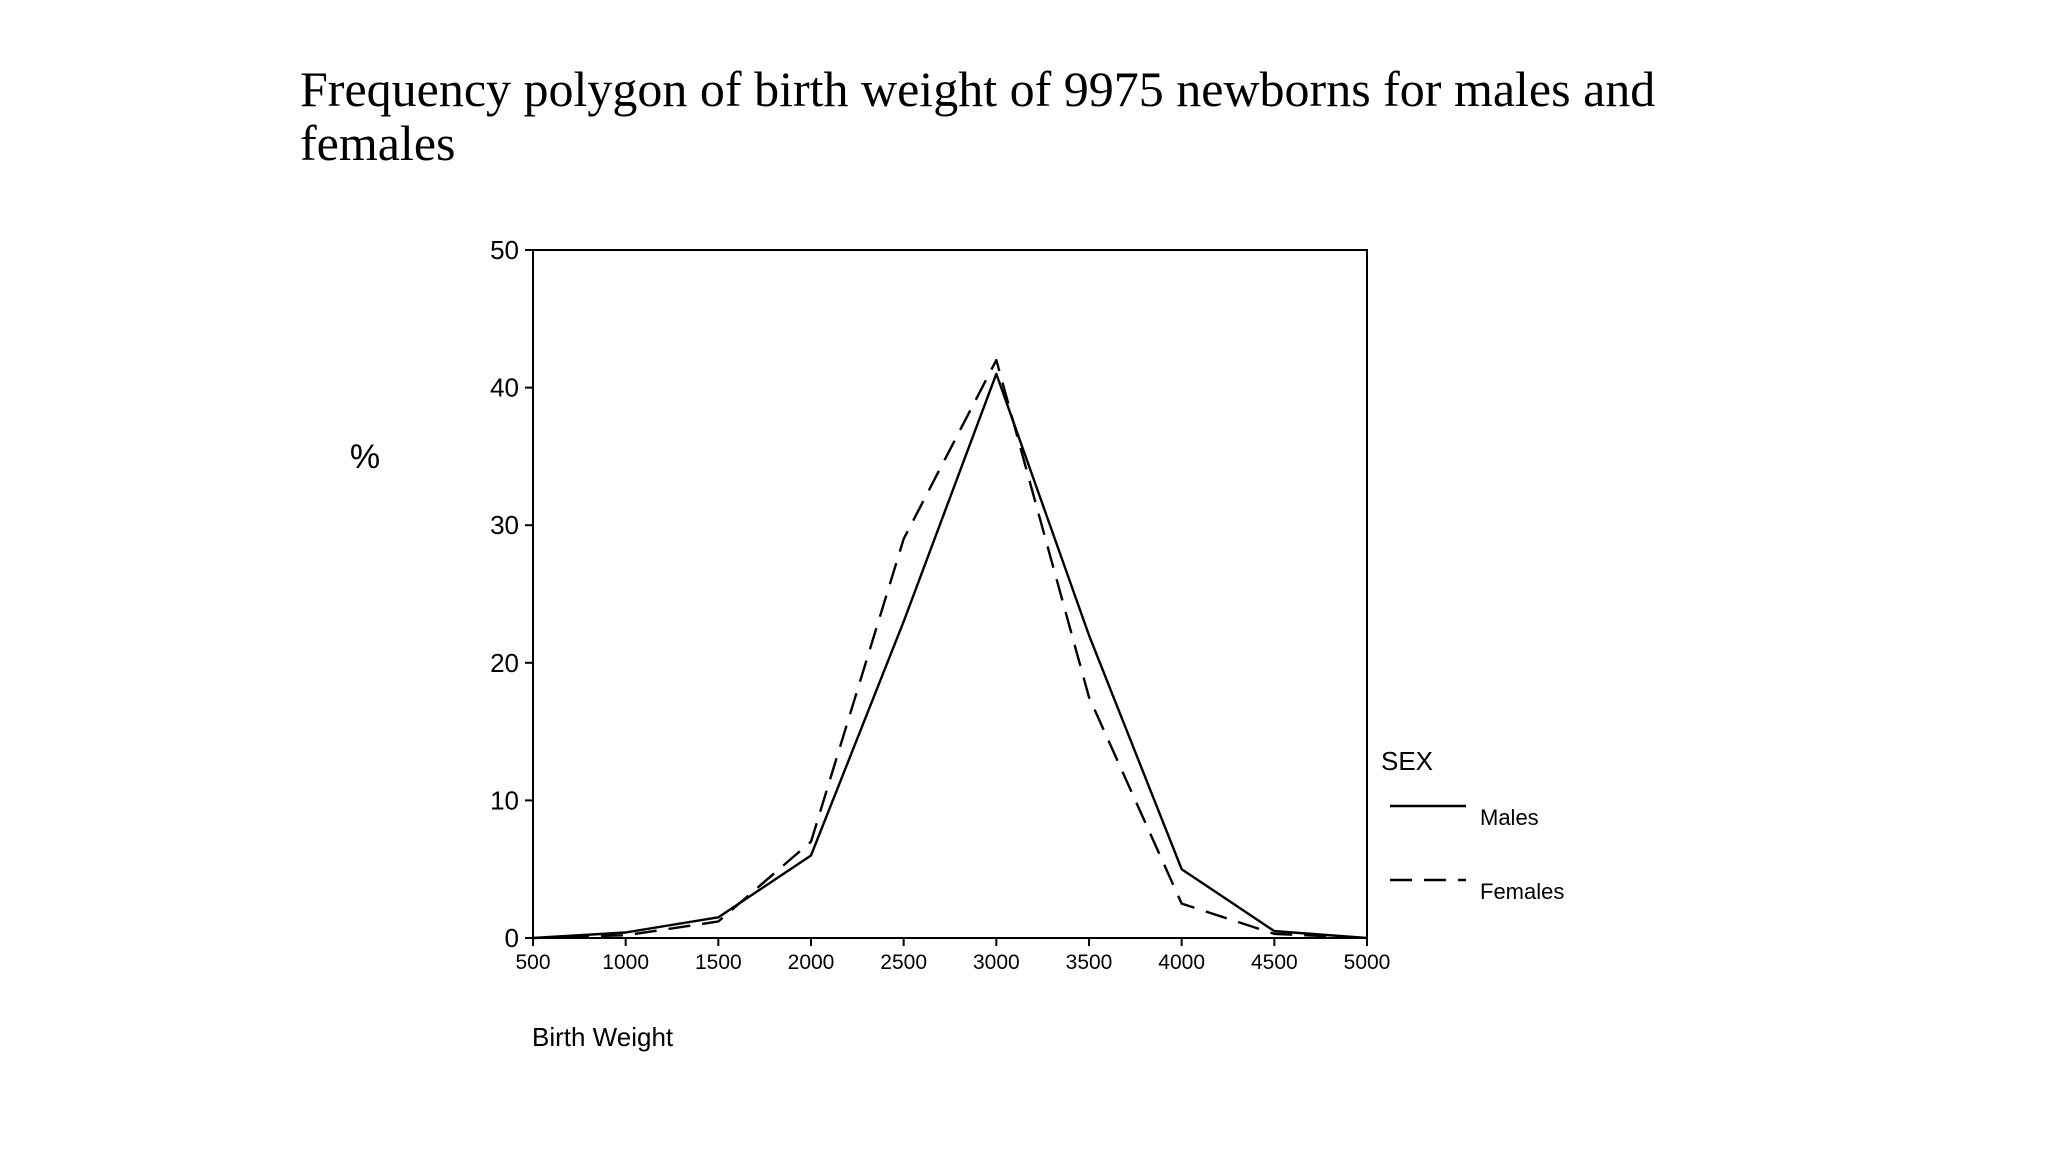 This screenshot has width=2048, height=1152. Describe the element at coordinates (1089, 962) in the screenshot. I see `x-tick-label: 3500` at that location.